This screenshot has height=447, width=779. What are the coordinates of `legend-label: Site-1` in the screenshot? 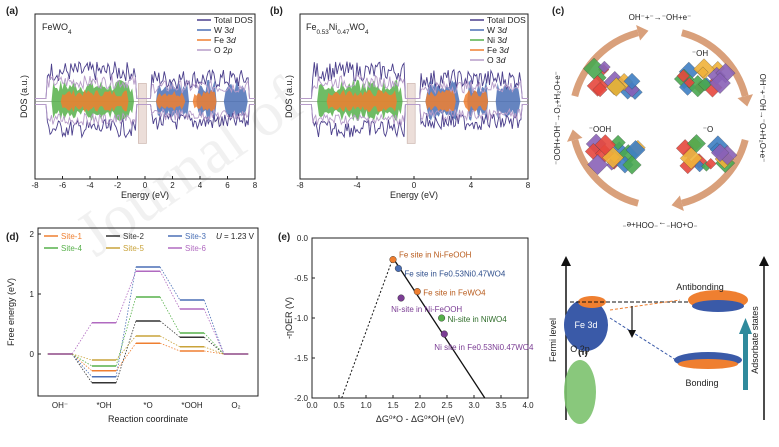 It's located at (71, 236).